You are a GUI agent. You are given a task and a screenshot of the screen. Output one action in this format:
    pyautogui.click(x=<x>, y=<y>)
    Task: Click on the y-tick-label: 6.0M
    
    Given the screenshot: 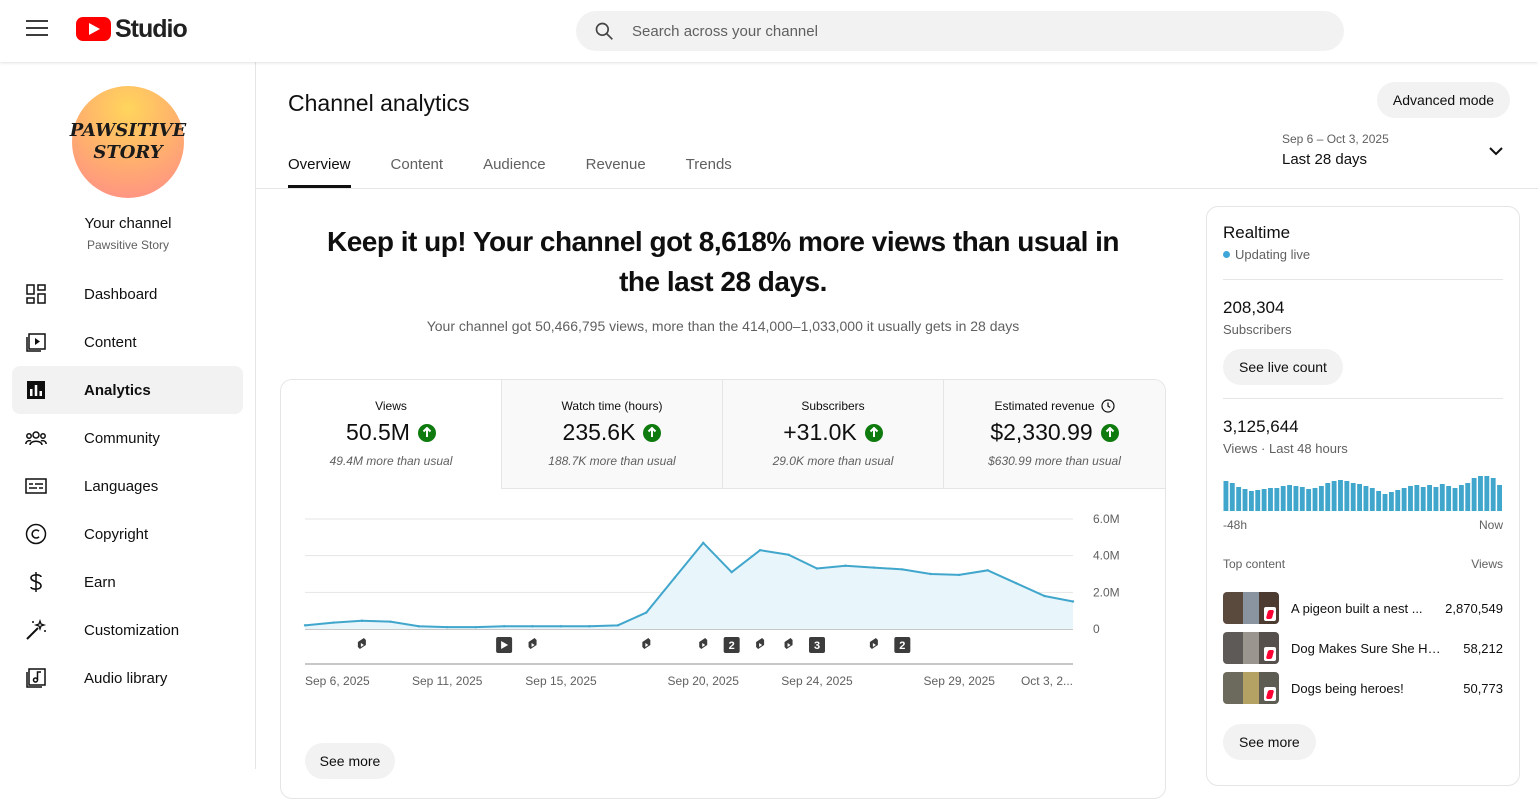 What is the action you would take?
    pyautogui.click(x=1106, y=519)
    